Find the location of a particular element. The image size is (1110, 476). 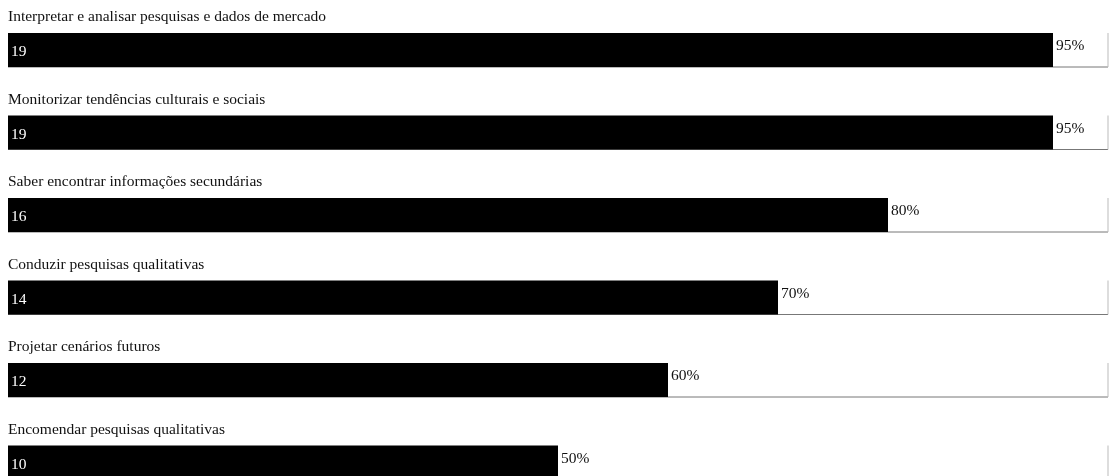

y-tick-label: Saber encontrar informações secundárias is located at coordinates (135, 180).